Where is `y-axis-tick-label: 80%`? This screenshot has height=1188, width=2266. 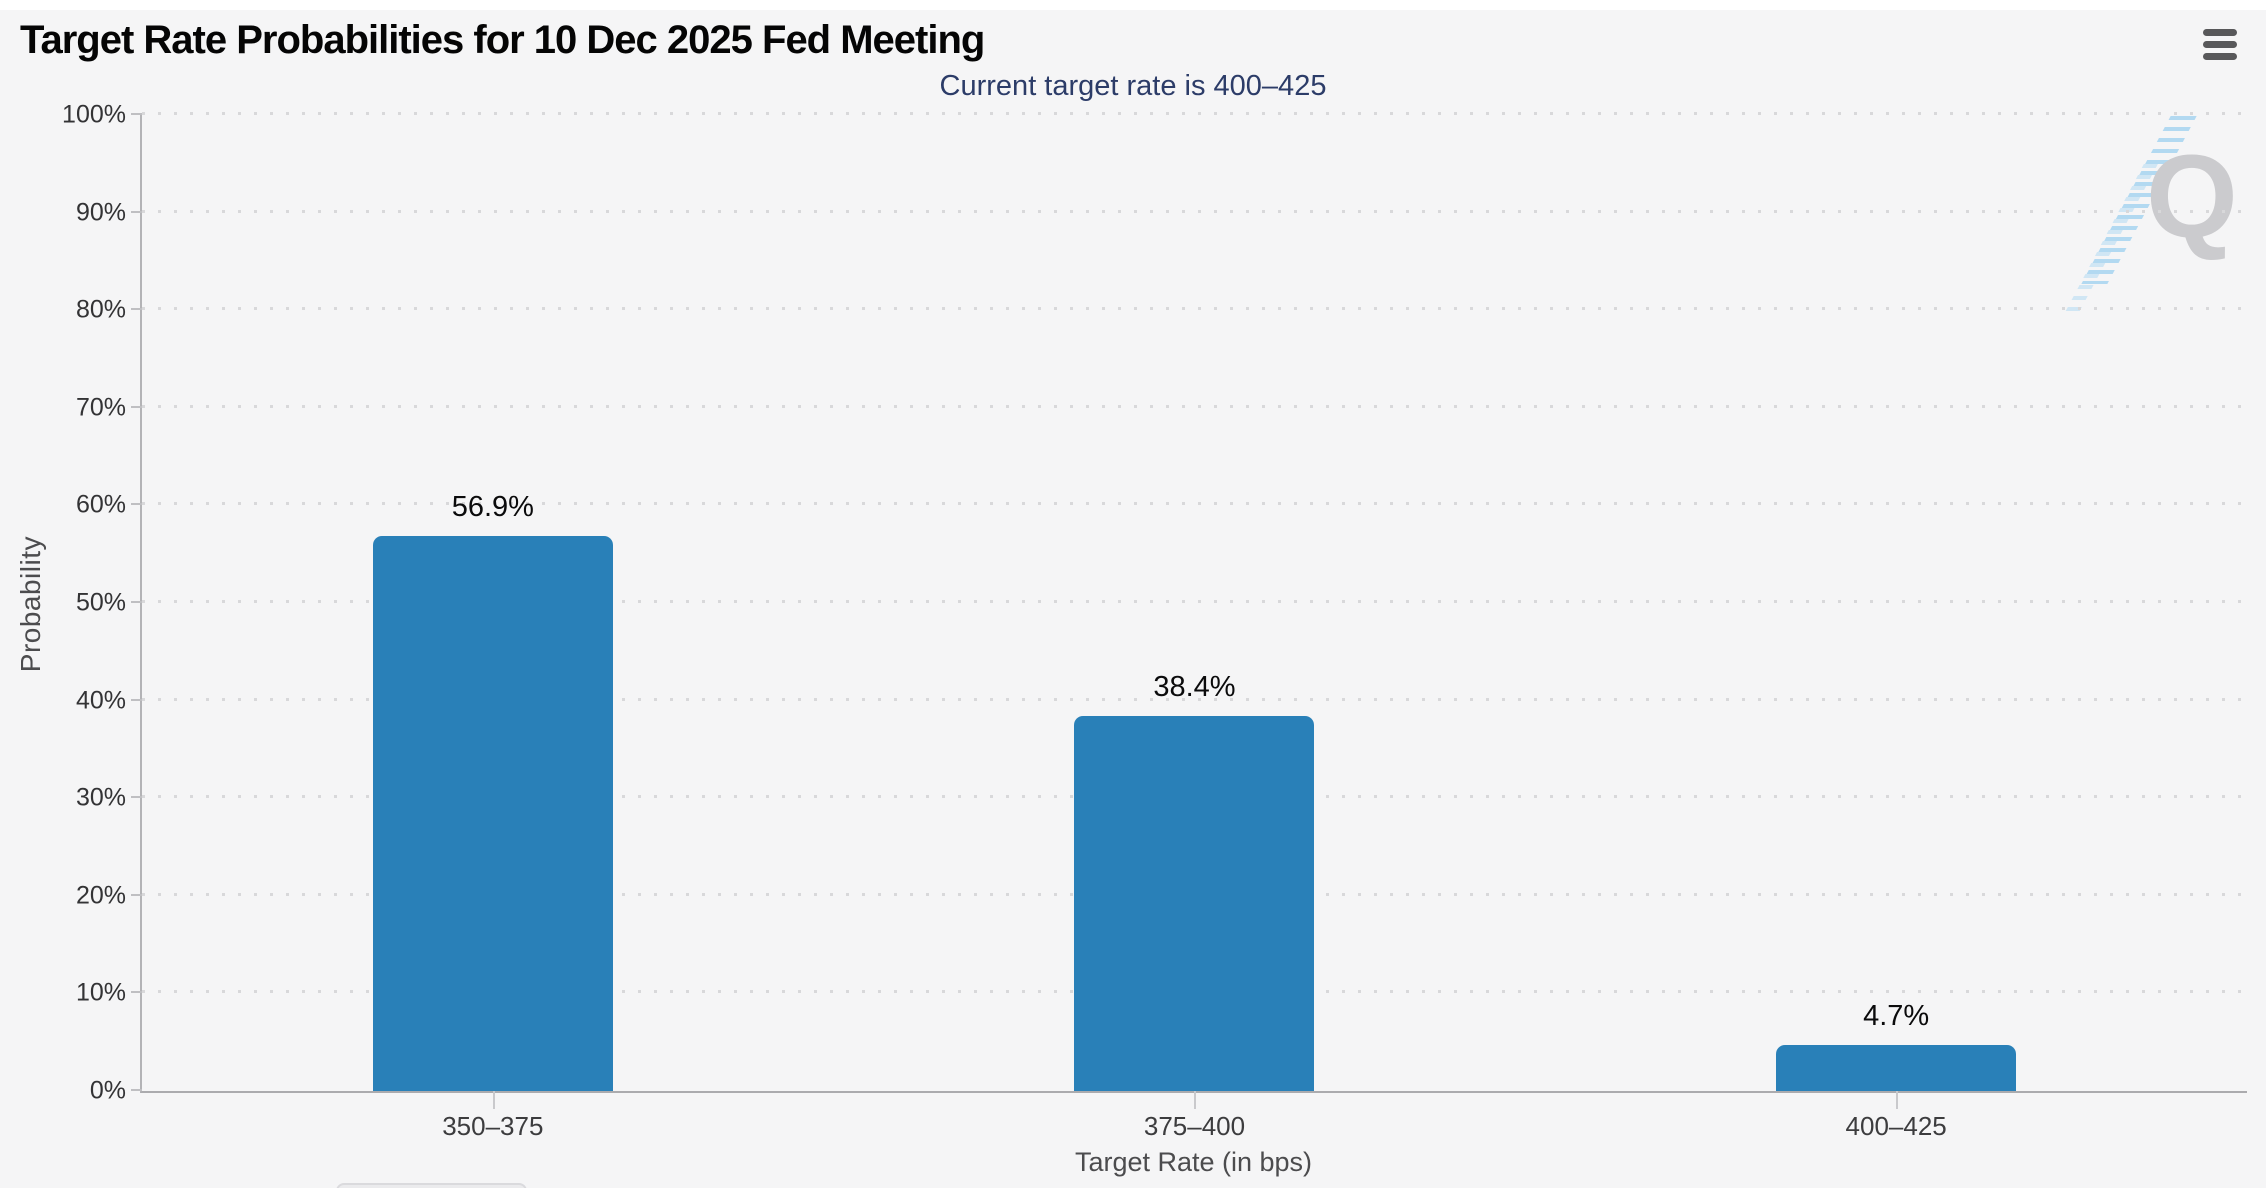 y-axis-tick-label: 80% is located at coordinates (100, 309).